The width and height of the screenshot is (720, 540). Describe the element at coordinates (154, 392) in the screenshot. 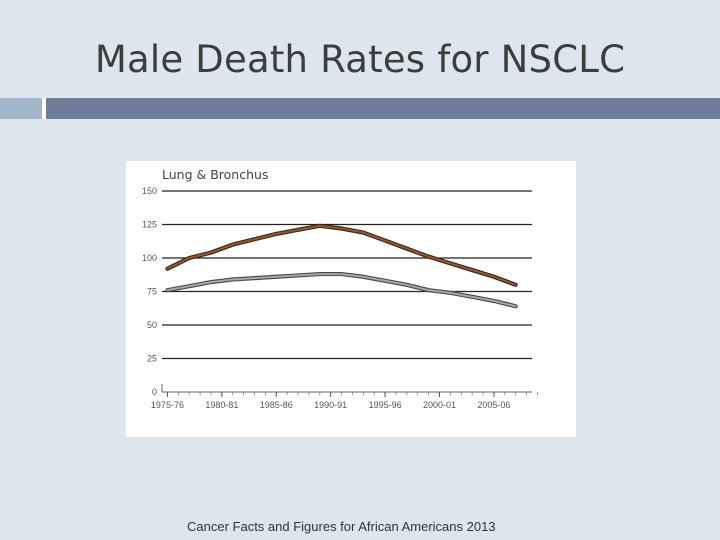

I see `y-tick-label: 0` at that location.